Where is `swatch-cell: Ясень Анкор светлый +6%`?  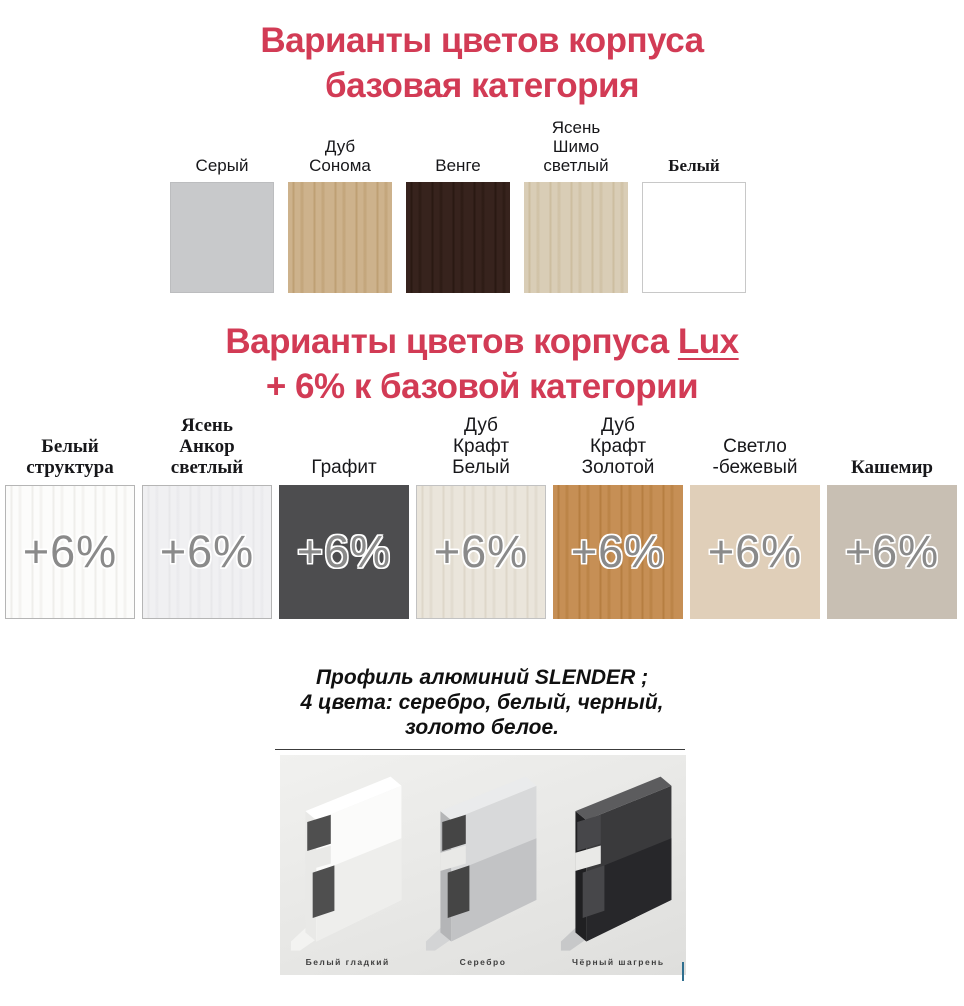
swatch-cell: Ясень Анкор светлый +6% is located at coordinates (207, 517).